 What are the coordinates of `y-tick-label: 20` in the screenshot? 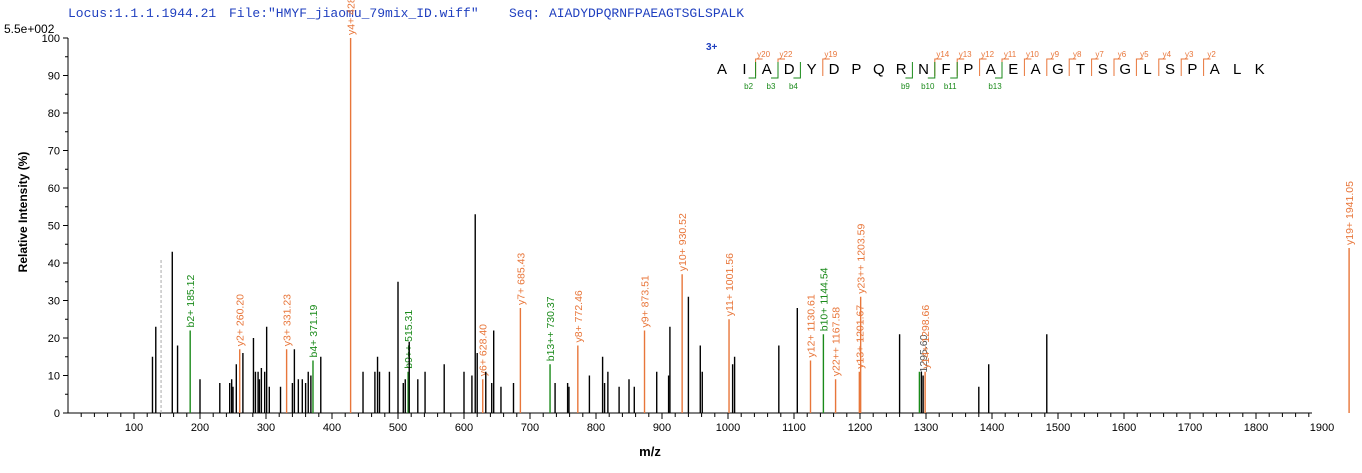 It's located at (54, 339).